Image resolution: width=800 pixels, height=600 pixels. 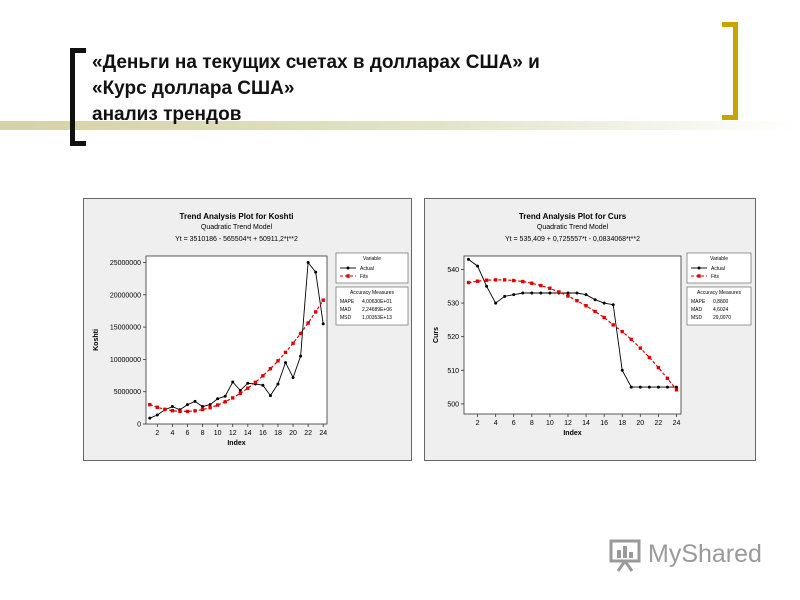 What do you see at coordinates (453, 404) in the screenshot?
I see `y-tick-label: 500` at bounding box center [453, 404].